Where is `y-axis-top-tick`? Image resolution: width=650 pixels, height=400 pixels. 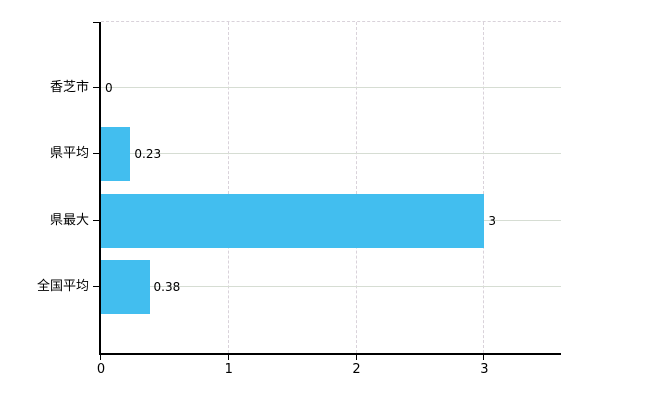 y-axis-top-tick is located at coordinates (97, 22).